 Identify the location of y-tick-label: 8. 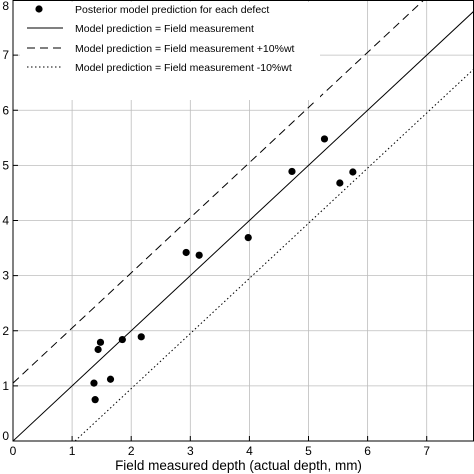
(5, 6).